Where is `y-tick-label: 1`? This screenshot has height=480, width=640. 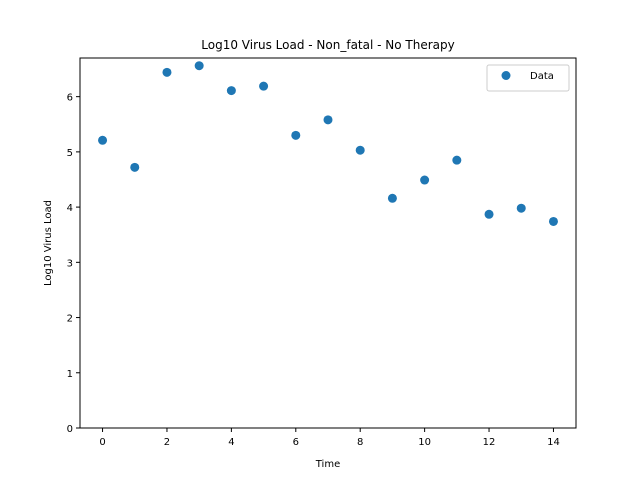 y-tick-label: 1 is located at coordinates (70, 374).